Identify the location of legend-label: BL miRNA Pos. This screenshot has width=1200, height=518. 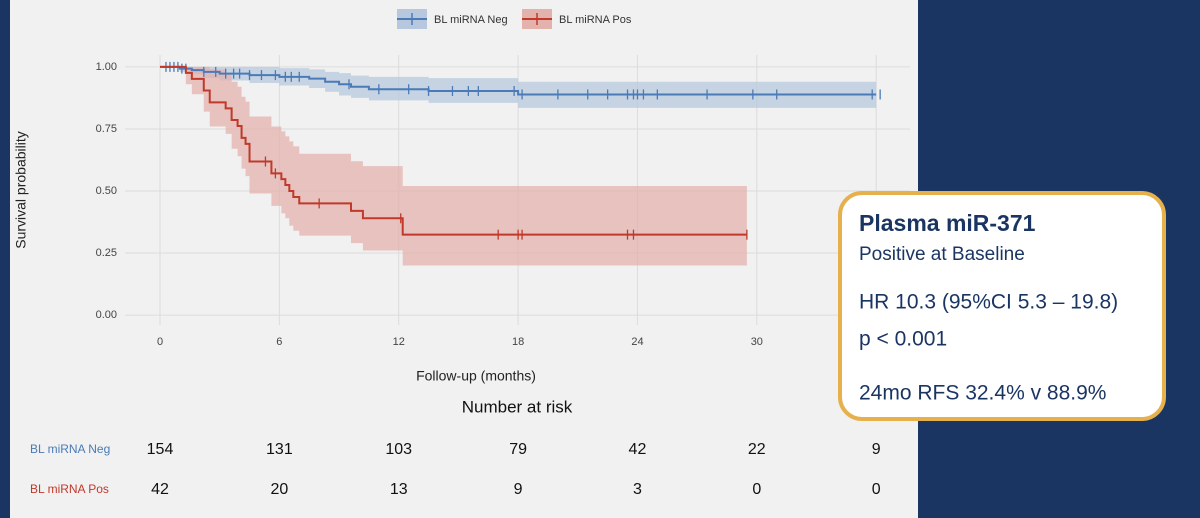
(595, 20).